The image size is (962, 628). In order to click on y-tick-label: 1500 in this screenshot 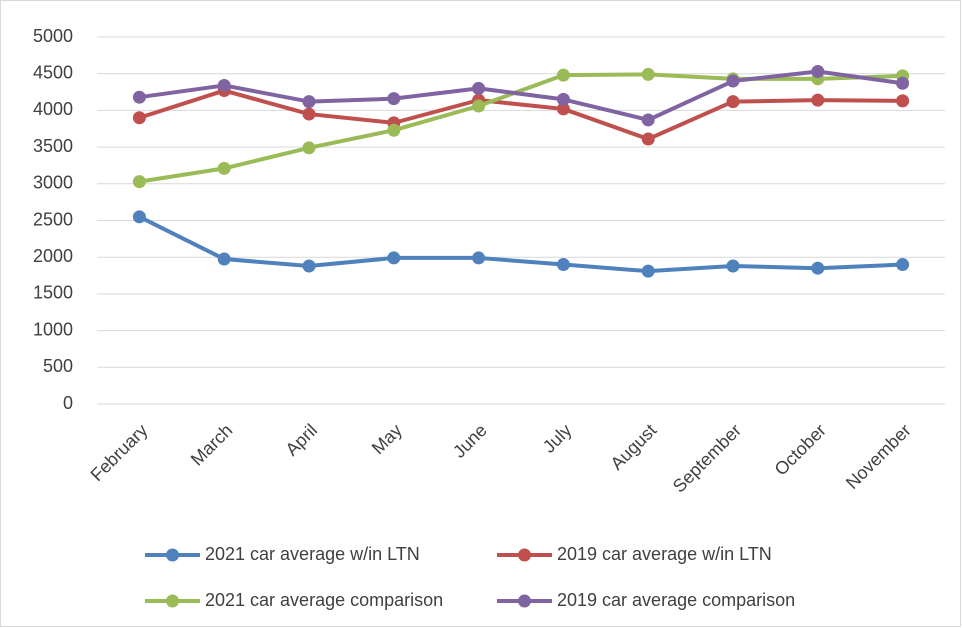, I will do `click(53, 293)`.